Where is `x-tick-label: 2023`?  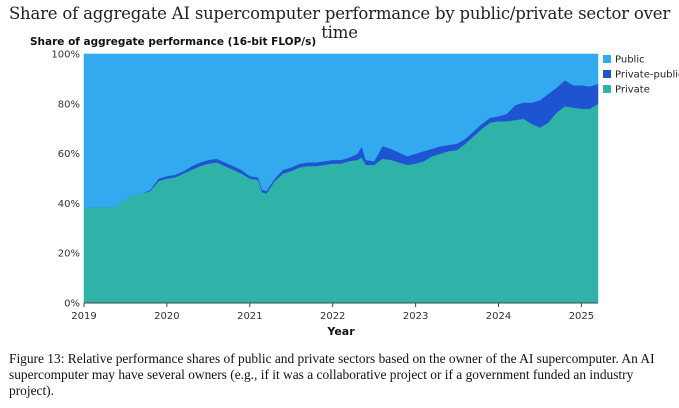
x-tick-label: 2023 is located at coordinates (415, 316).